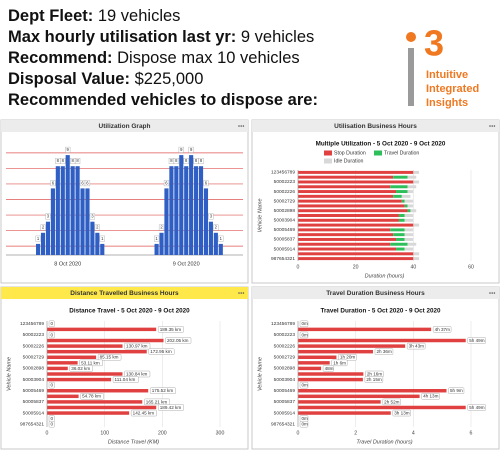  What do you see at coordinates (283, 424) in the screenshot?
I see `y-tick-label: 987654321` at bounding box center [283, 424].